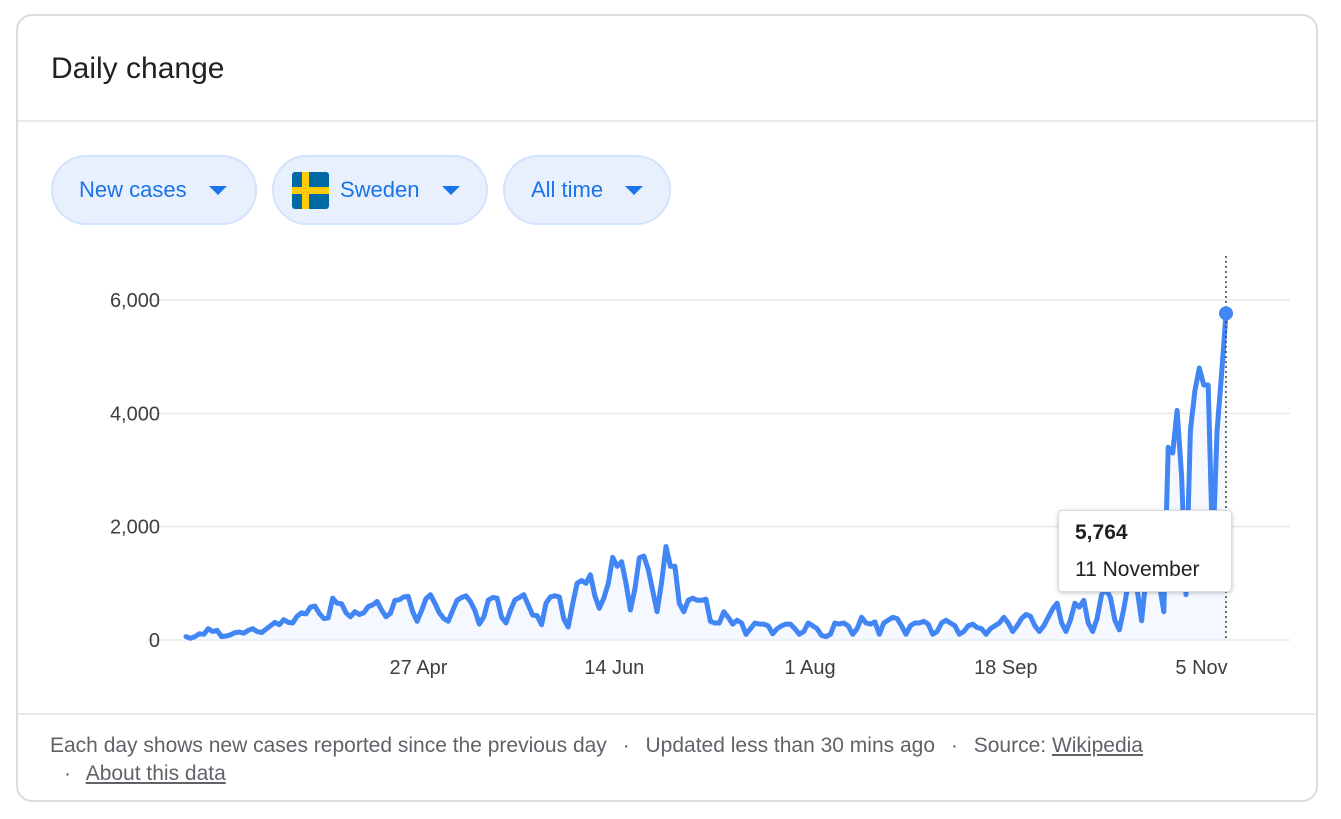 The image size is (1341, 819). Describe the element at coordinates (1137, 569) in the screenshot. I see `tooltip-date: 11 November` at that location.